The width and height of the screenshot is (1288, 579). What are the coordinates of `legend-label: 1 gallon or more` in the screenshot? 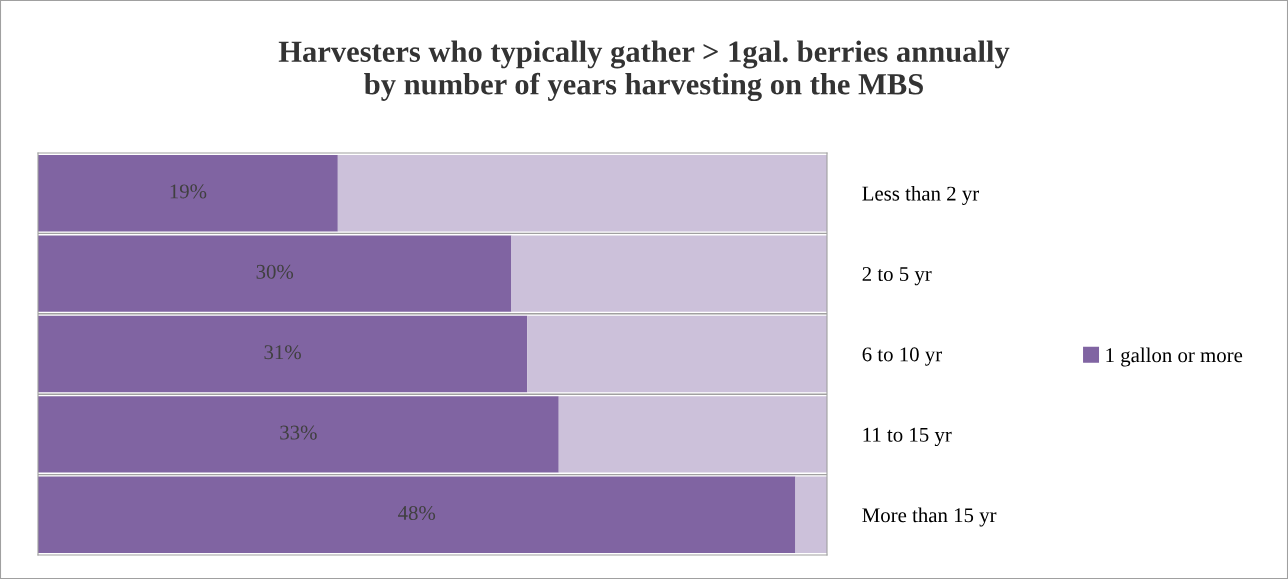 It's located at (1174, 357).